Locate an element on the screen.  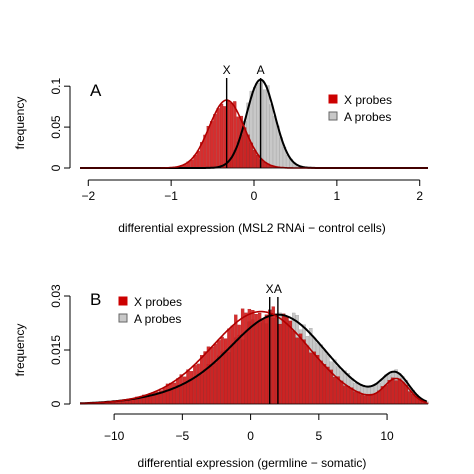
panel-a-legend: X probes A probes is located at coordinates (360, 108).